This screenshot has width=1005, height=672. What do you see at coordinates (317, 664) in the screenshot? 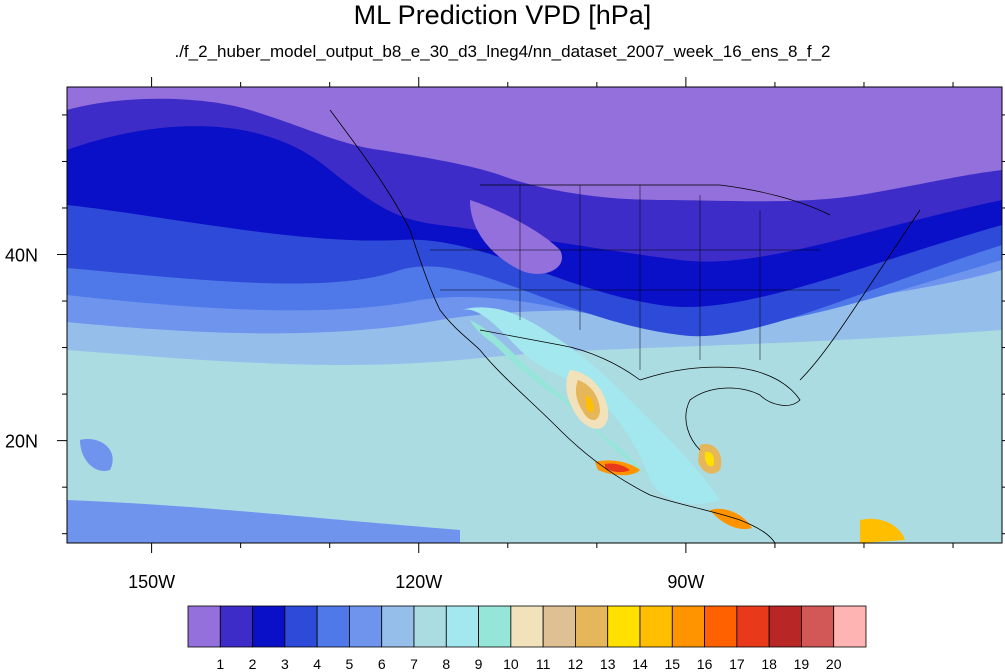
I see `colorbar-label: 4` at bounding box center [317, 664].